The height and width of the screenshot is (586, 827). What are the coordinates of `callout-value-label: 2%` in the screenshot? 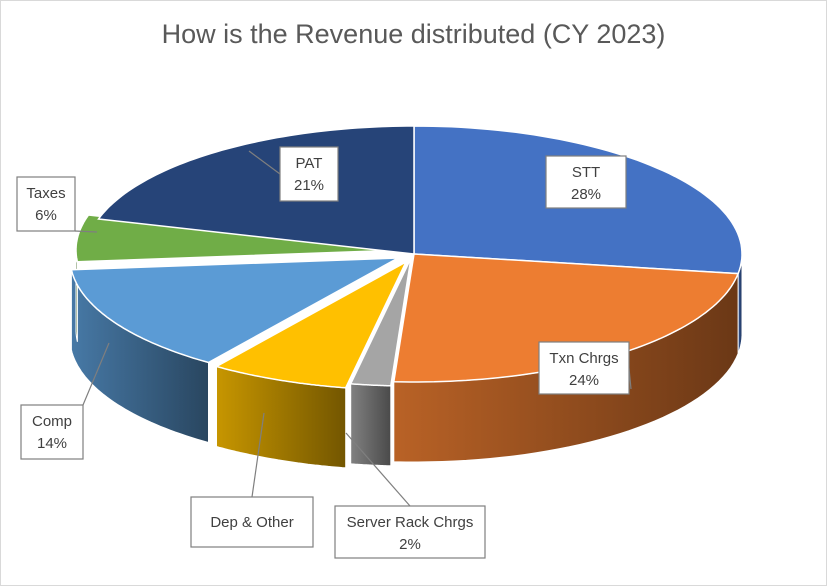 It's located at (410, 544).